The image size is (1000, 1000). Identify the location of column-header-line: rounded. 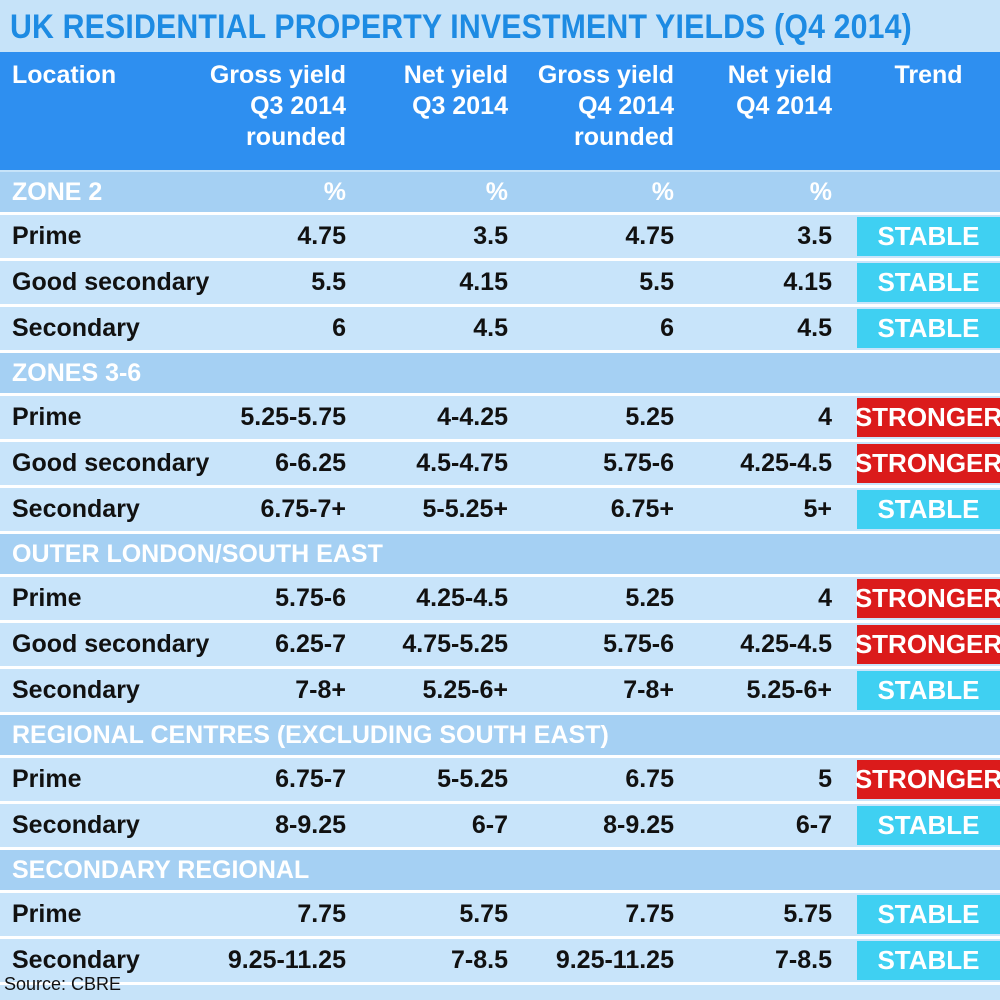
(624, 137).